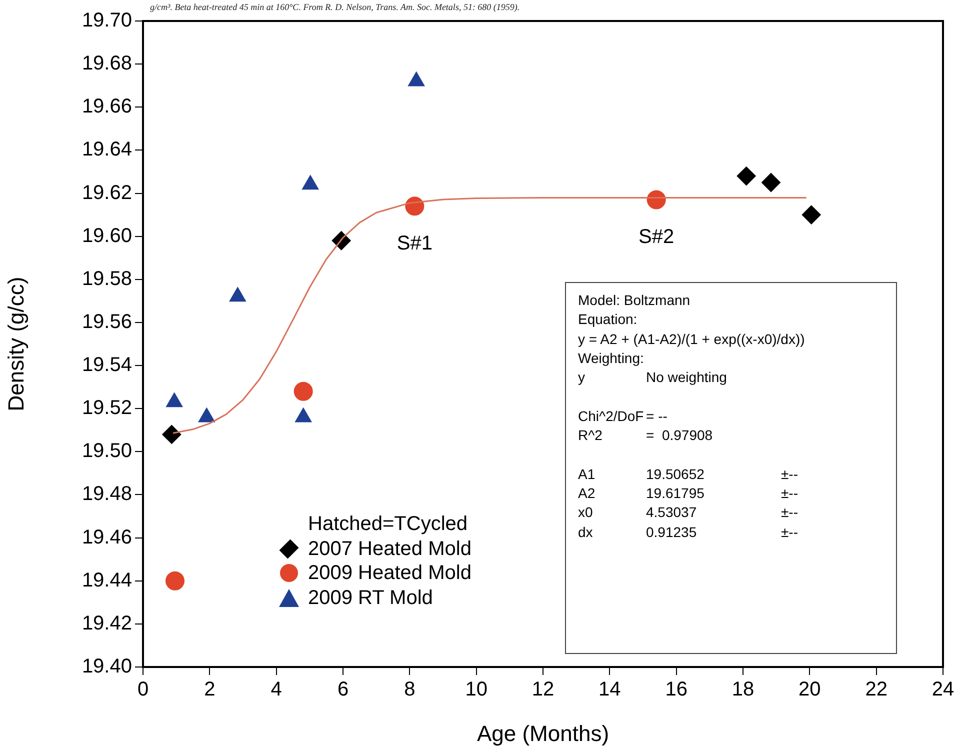  Describe the element at coordinates (107, 321) in the screenshot. I see `y-tick-label: 19.56` at that location.